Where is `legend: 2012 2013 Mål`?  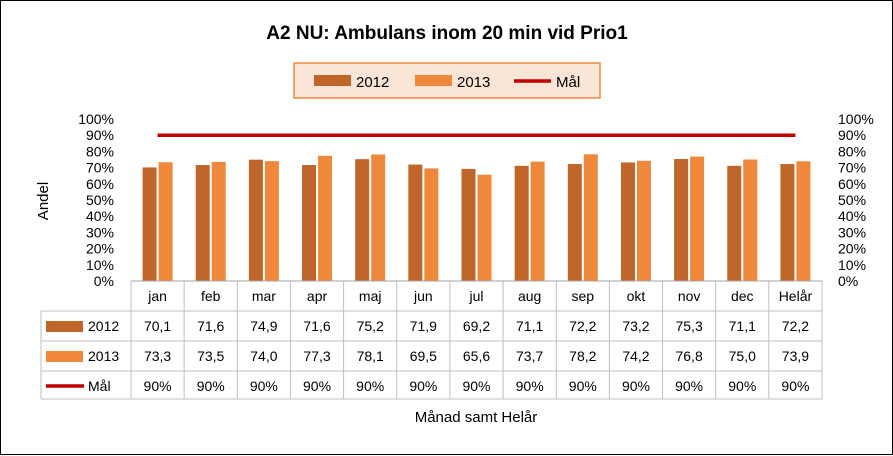 legend: 2012 2013 Mål is located at coordinates (447, 80).